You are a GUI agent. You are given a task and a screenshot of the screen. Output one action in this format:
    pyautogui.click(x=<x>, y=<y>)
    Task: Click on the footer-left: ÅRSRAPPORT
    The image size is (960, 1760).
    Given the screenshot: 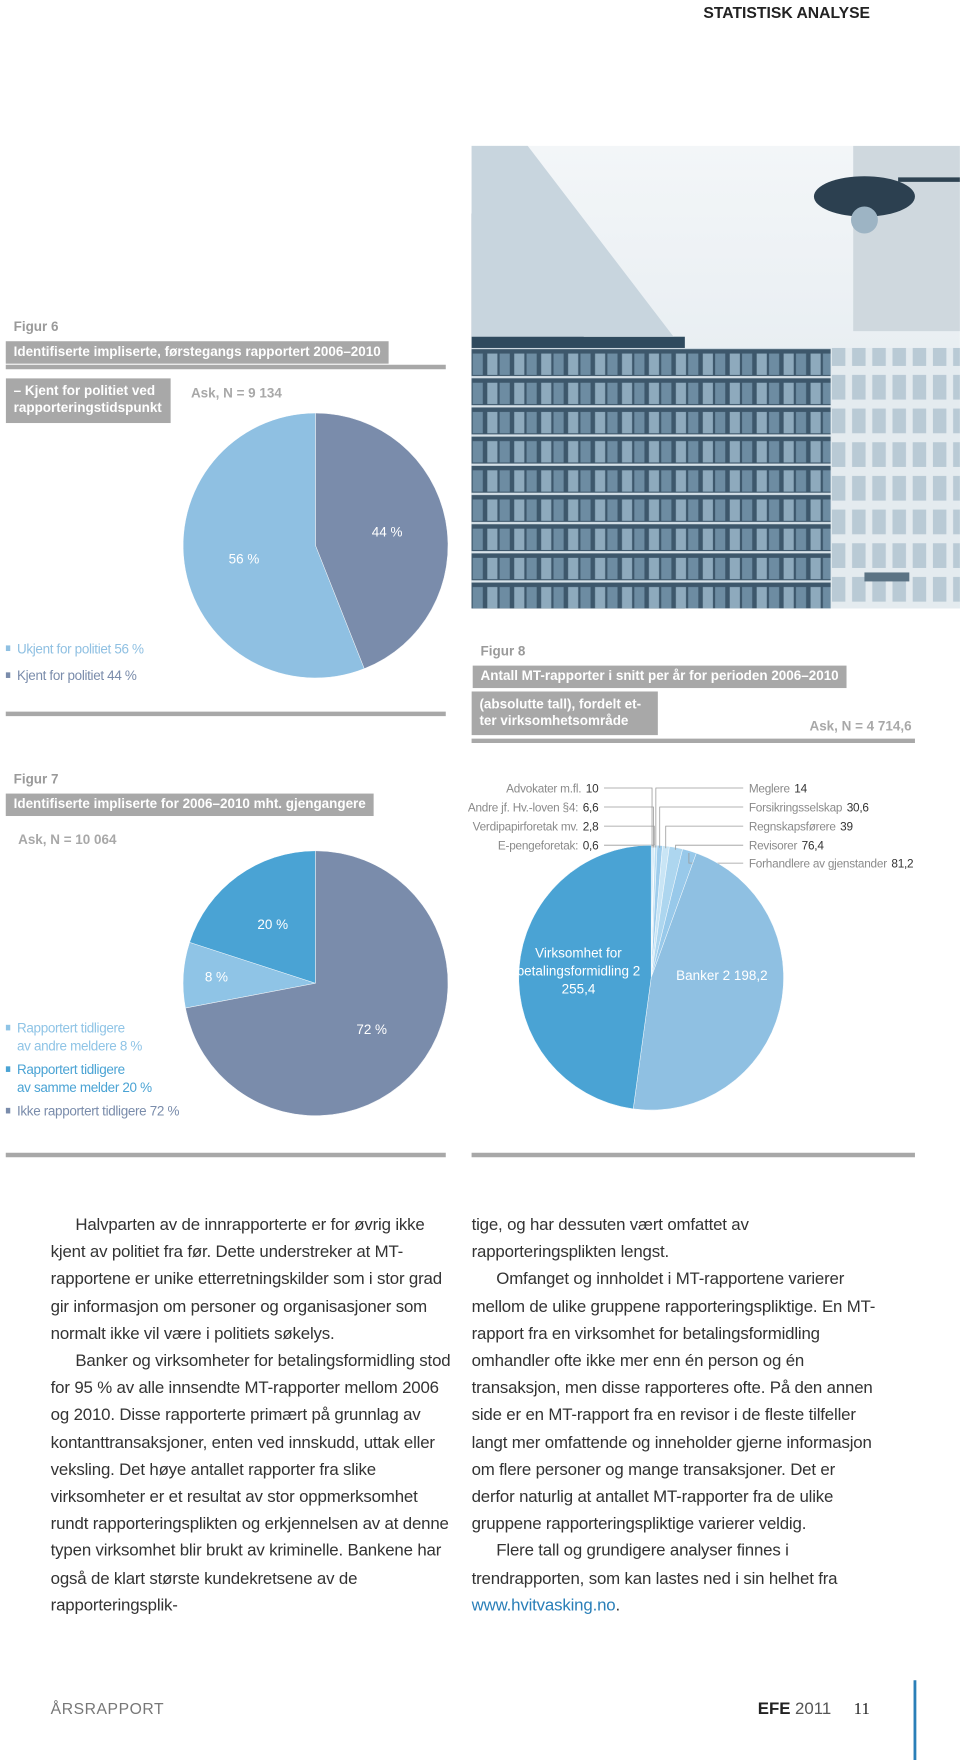 What is the action you would take?
    pyautogui.click(x=108, y=1708)
    